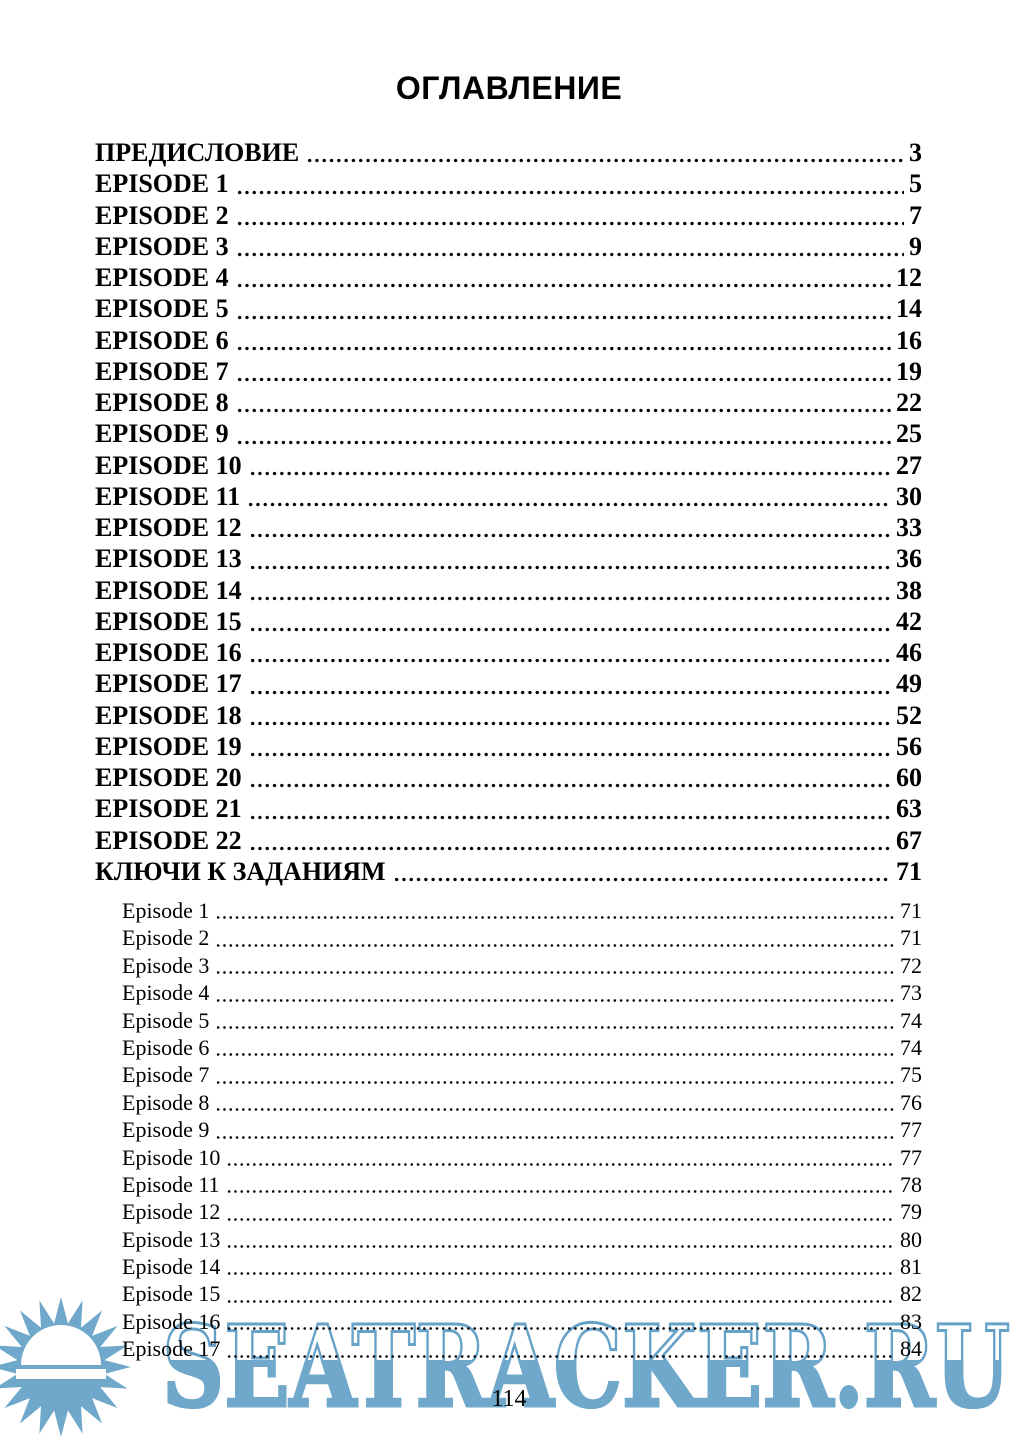  I want to click on toc-entry: EPISODE 3 9, so click(508, 246).